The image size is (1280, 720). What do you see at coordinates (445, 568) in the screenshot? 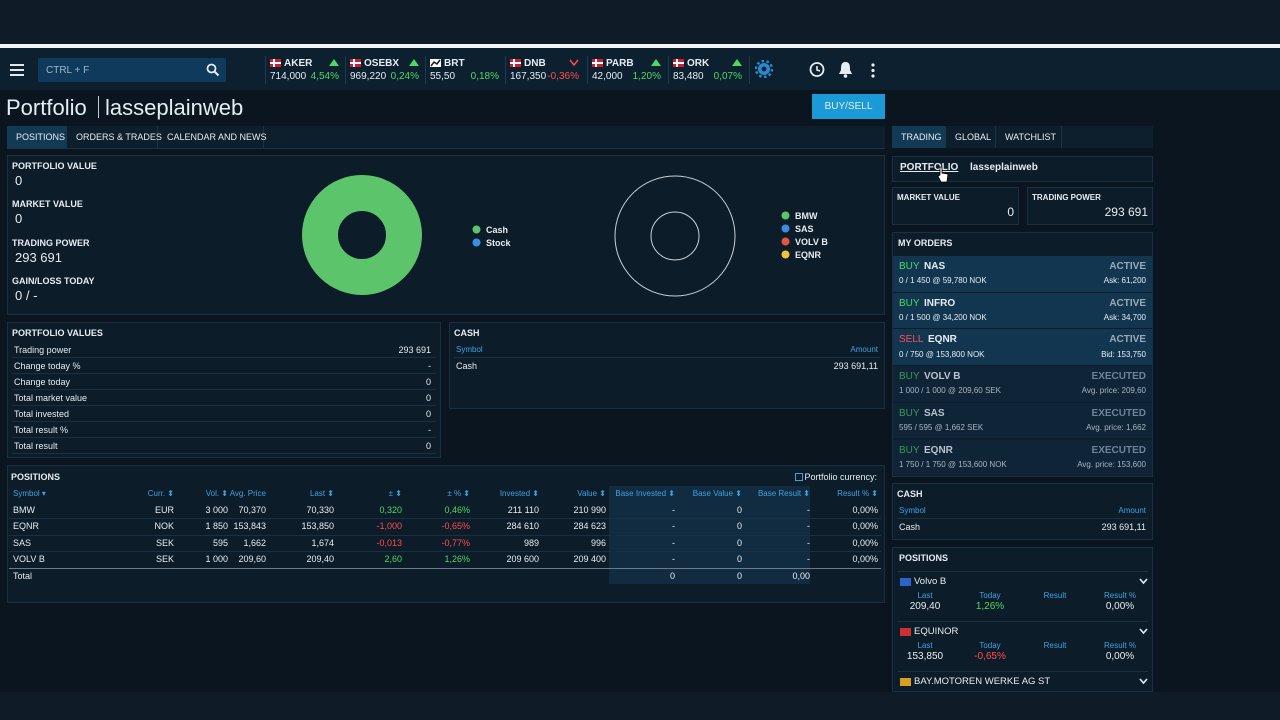
I see `total-divider` at bounding box center [445, 568].